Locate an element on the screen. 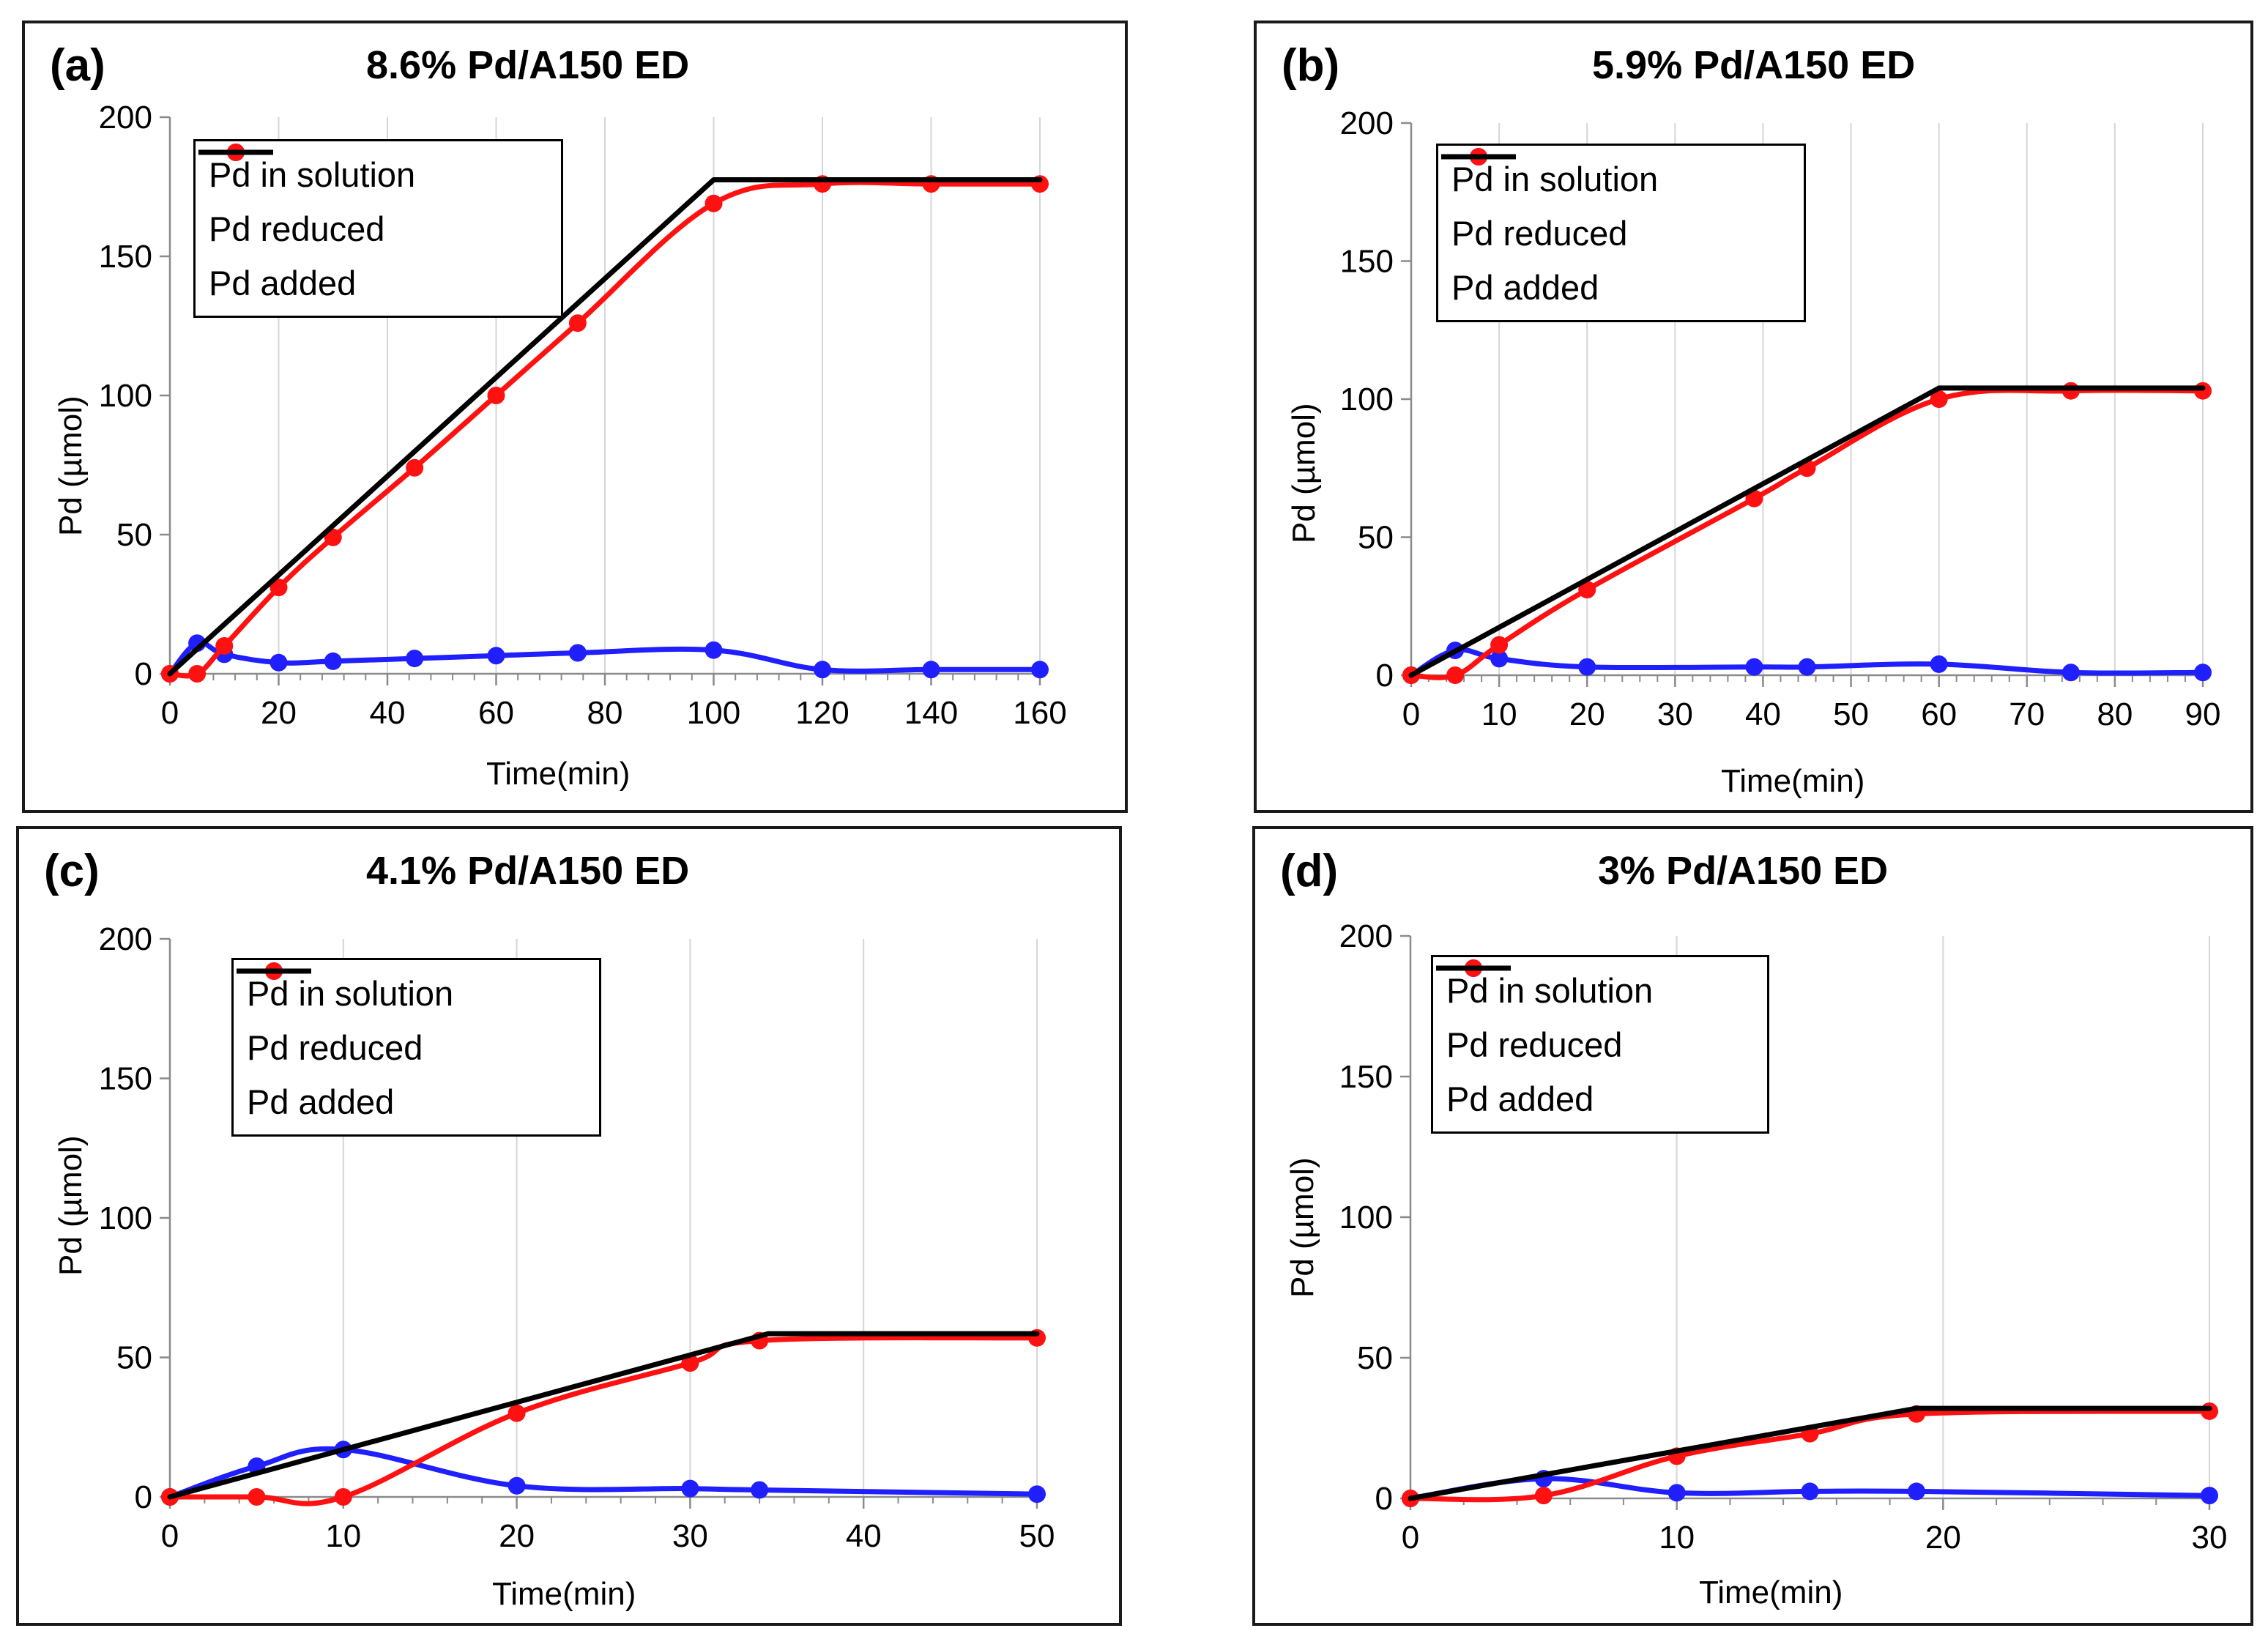 The image size is (2268, 1639). chart-title: 4.1% Pd/A150 ED is located at coordinates (528, 871).